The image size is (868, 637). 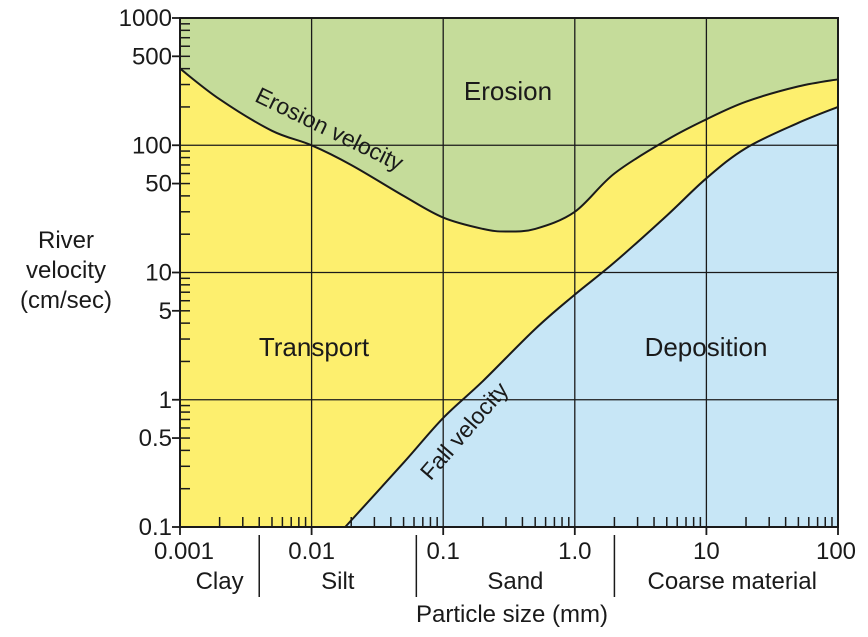 I want to click on region-label-transport: Transport, so click(x=314, y=347).